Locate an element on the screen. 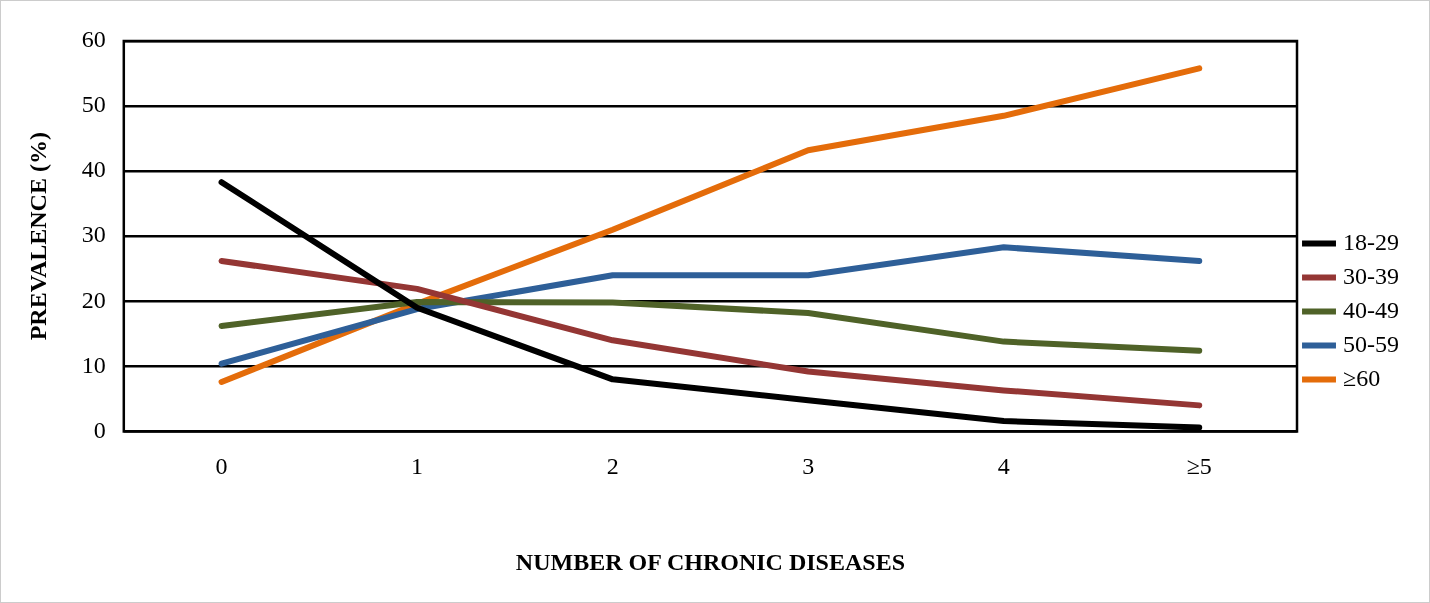 Image resolution: width=1430 pixels, height=603 pixels. legend-label: 18-29 is located at coordinates (1371, 241).